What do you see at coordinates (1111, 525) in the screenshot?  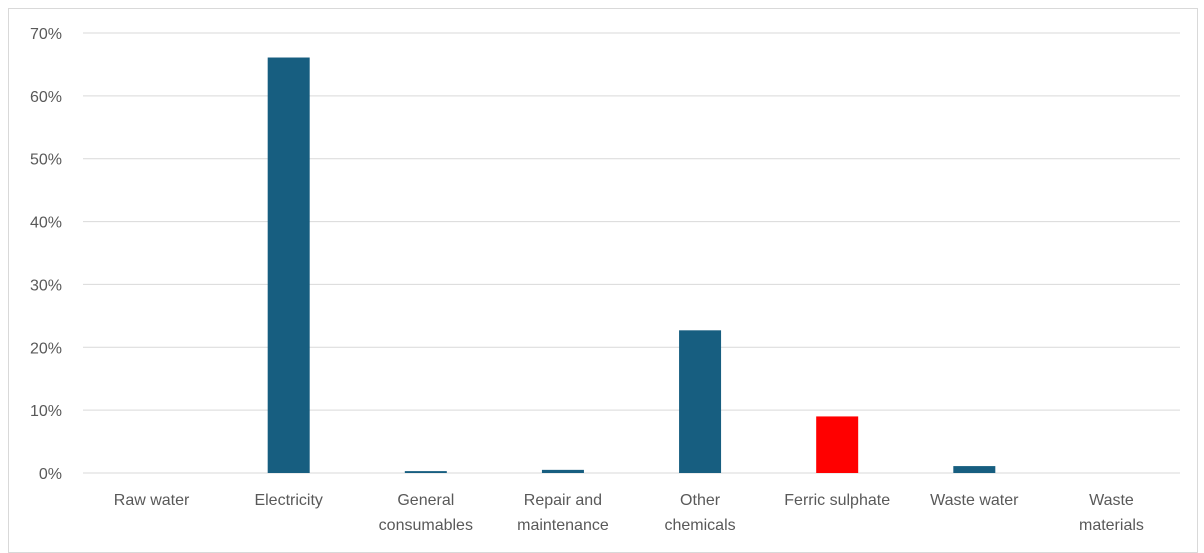 I see `x-category-label: materials` at bounding box center [1111, 525].